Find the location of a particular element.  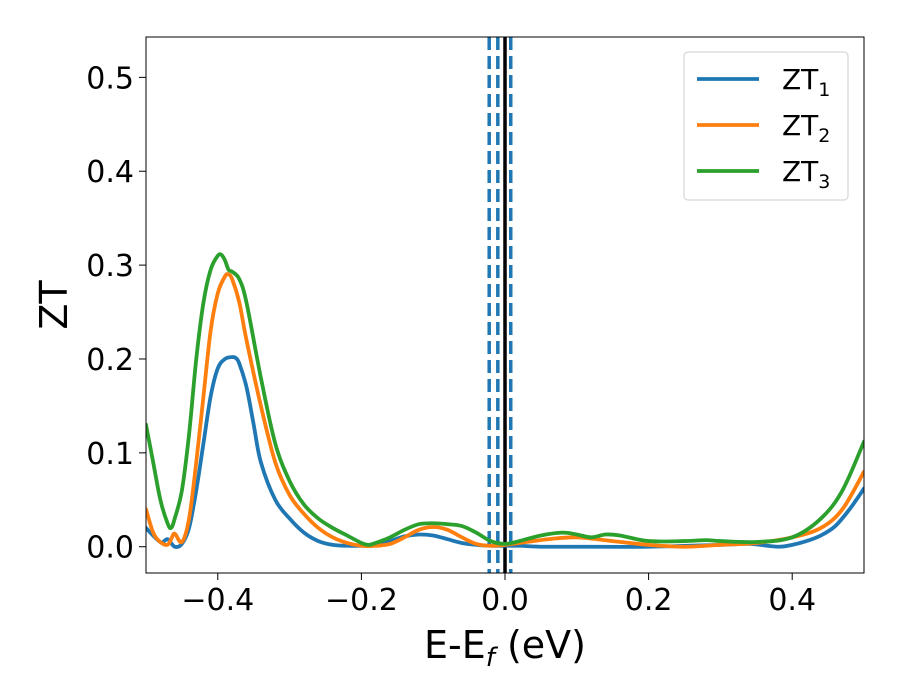

legend-label-zt1: ZT1 is located at coordinates (806, 82).